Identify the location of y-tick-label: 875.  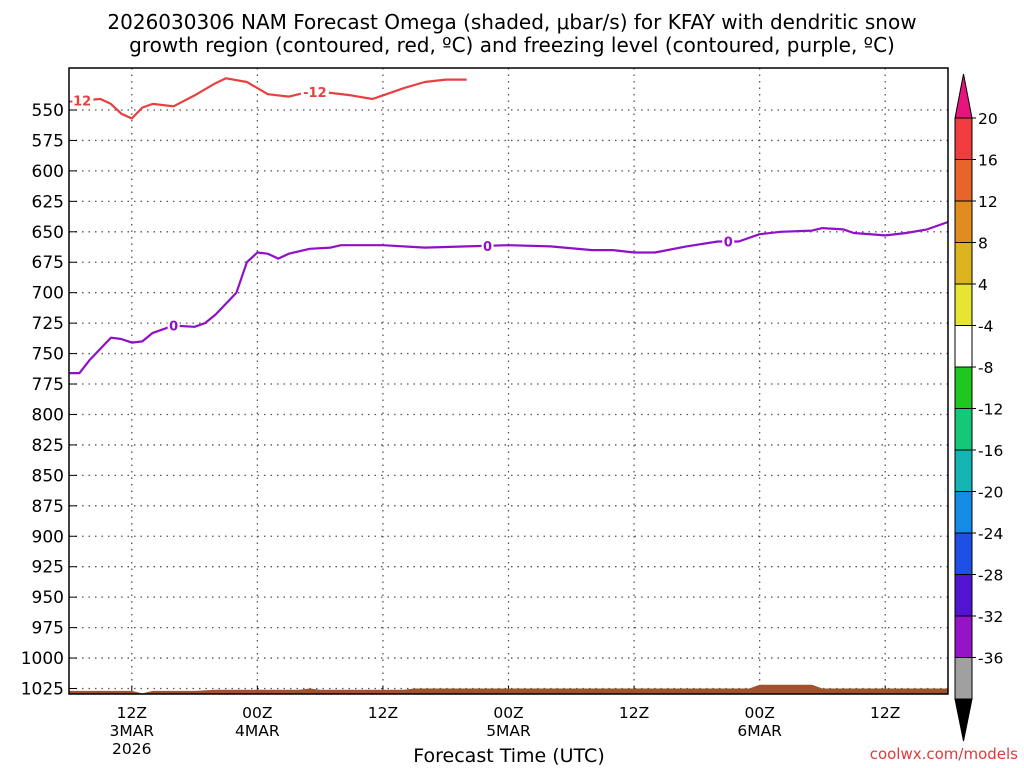
(48, 507).